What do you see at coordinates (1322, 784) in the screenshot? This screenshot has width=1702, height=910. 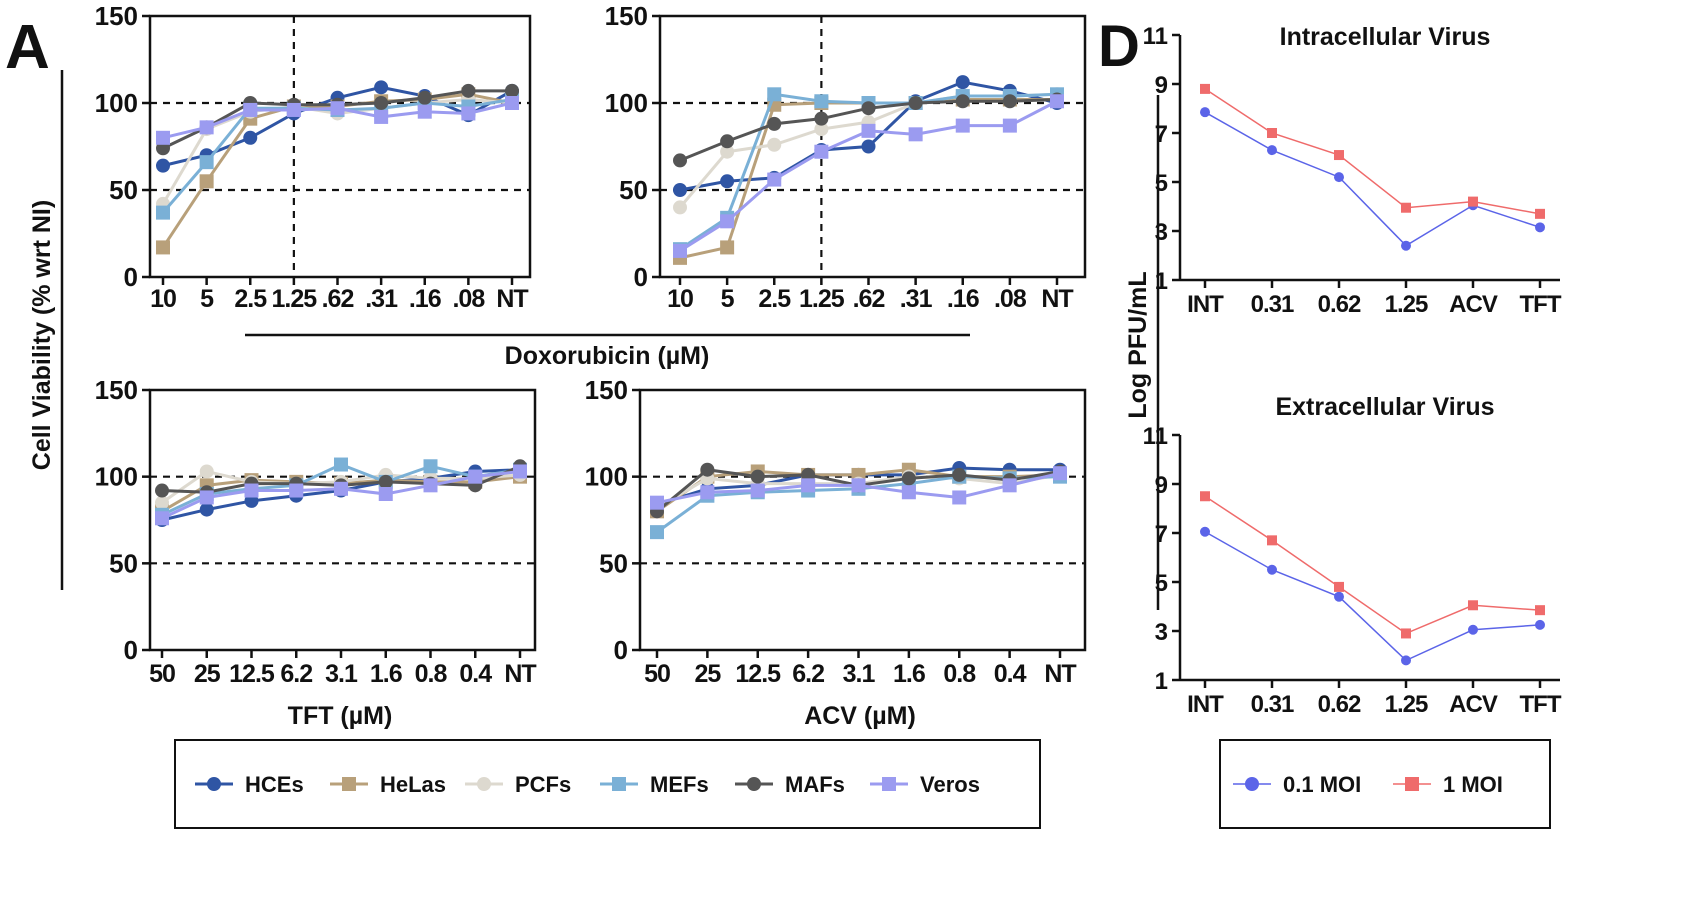 I see `legend-label: 0.1 MOI` at bounding box center [1322, 784].